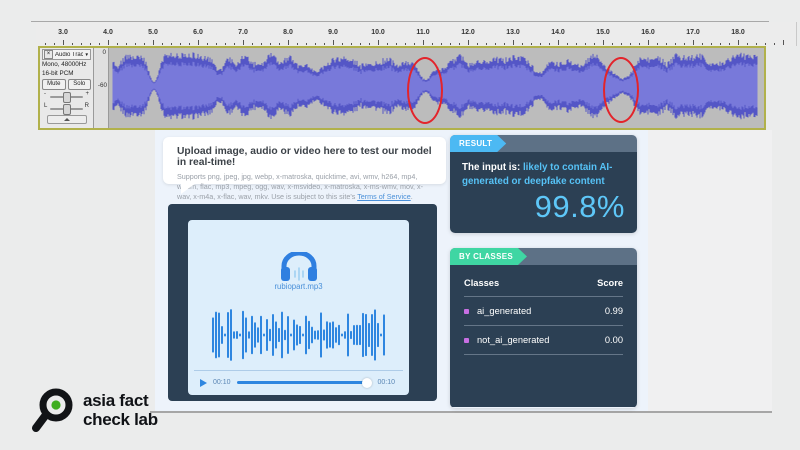 The height and width of the screenshot is (450, 800). What do you see at coordinates (222, 382) in the screenshot?
I see `player-current-time: 00:10` at bounding box center [222, 382].